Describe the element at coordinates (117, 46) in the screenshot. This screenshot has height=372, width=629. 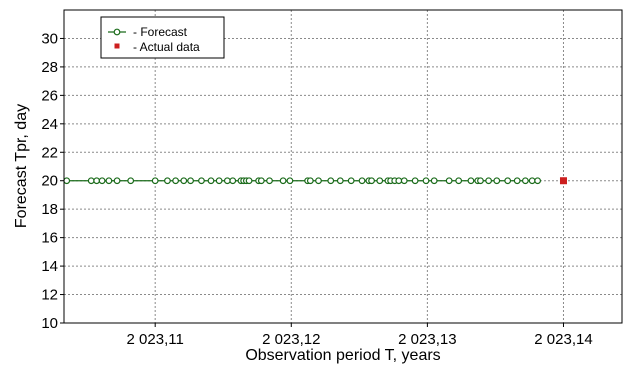
I see `legend-actual-marker` at that location.